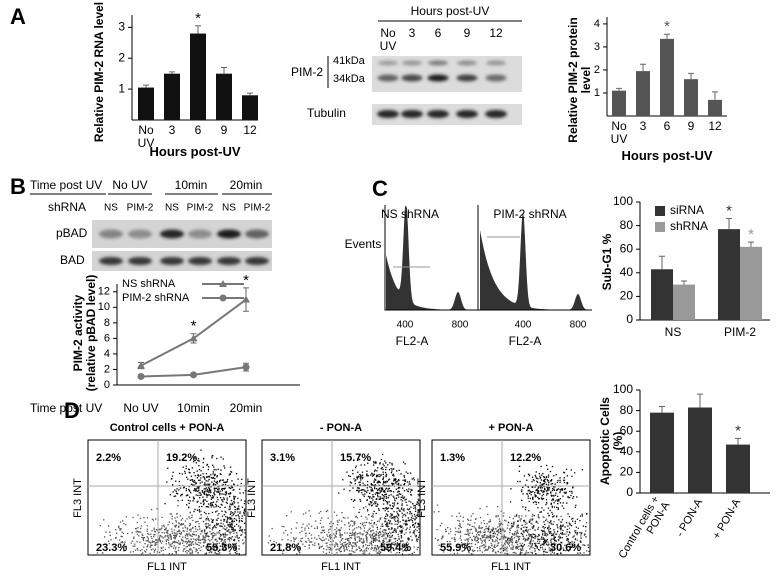  What do you see at coordinates (627, 296) in the screenshot?
I see `y-tick-label: 20` at bounding box center [627, 296].